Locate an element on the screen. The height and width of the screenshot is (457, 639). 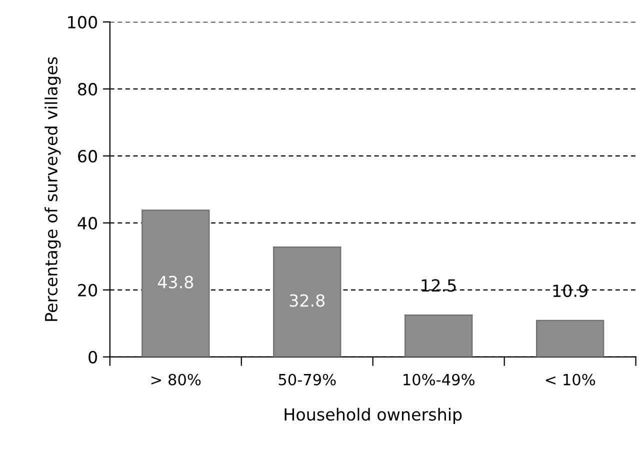
y-tick-label: 20 is located at coordinates (87, 290).